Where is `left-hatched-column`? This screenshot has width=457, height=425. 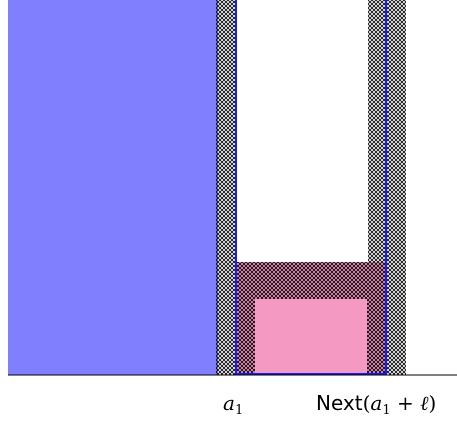 left-hatched-column is located at coordinates (226, 187).